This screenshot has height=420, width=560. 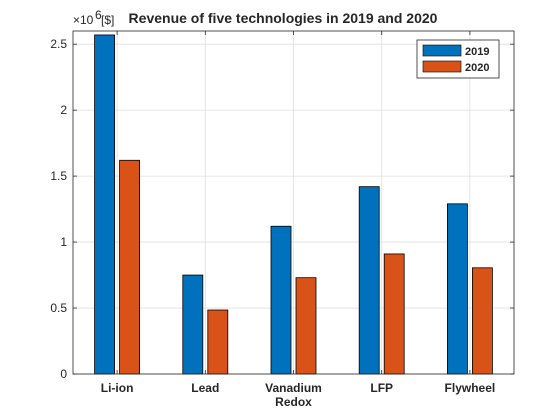 I want to click on legend-swatch-2020, so click(x=442, y=66).